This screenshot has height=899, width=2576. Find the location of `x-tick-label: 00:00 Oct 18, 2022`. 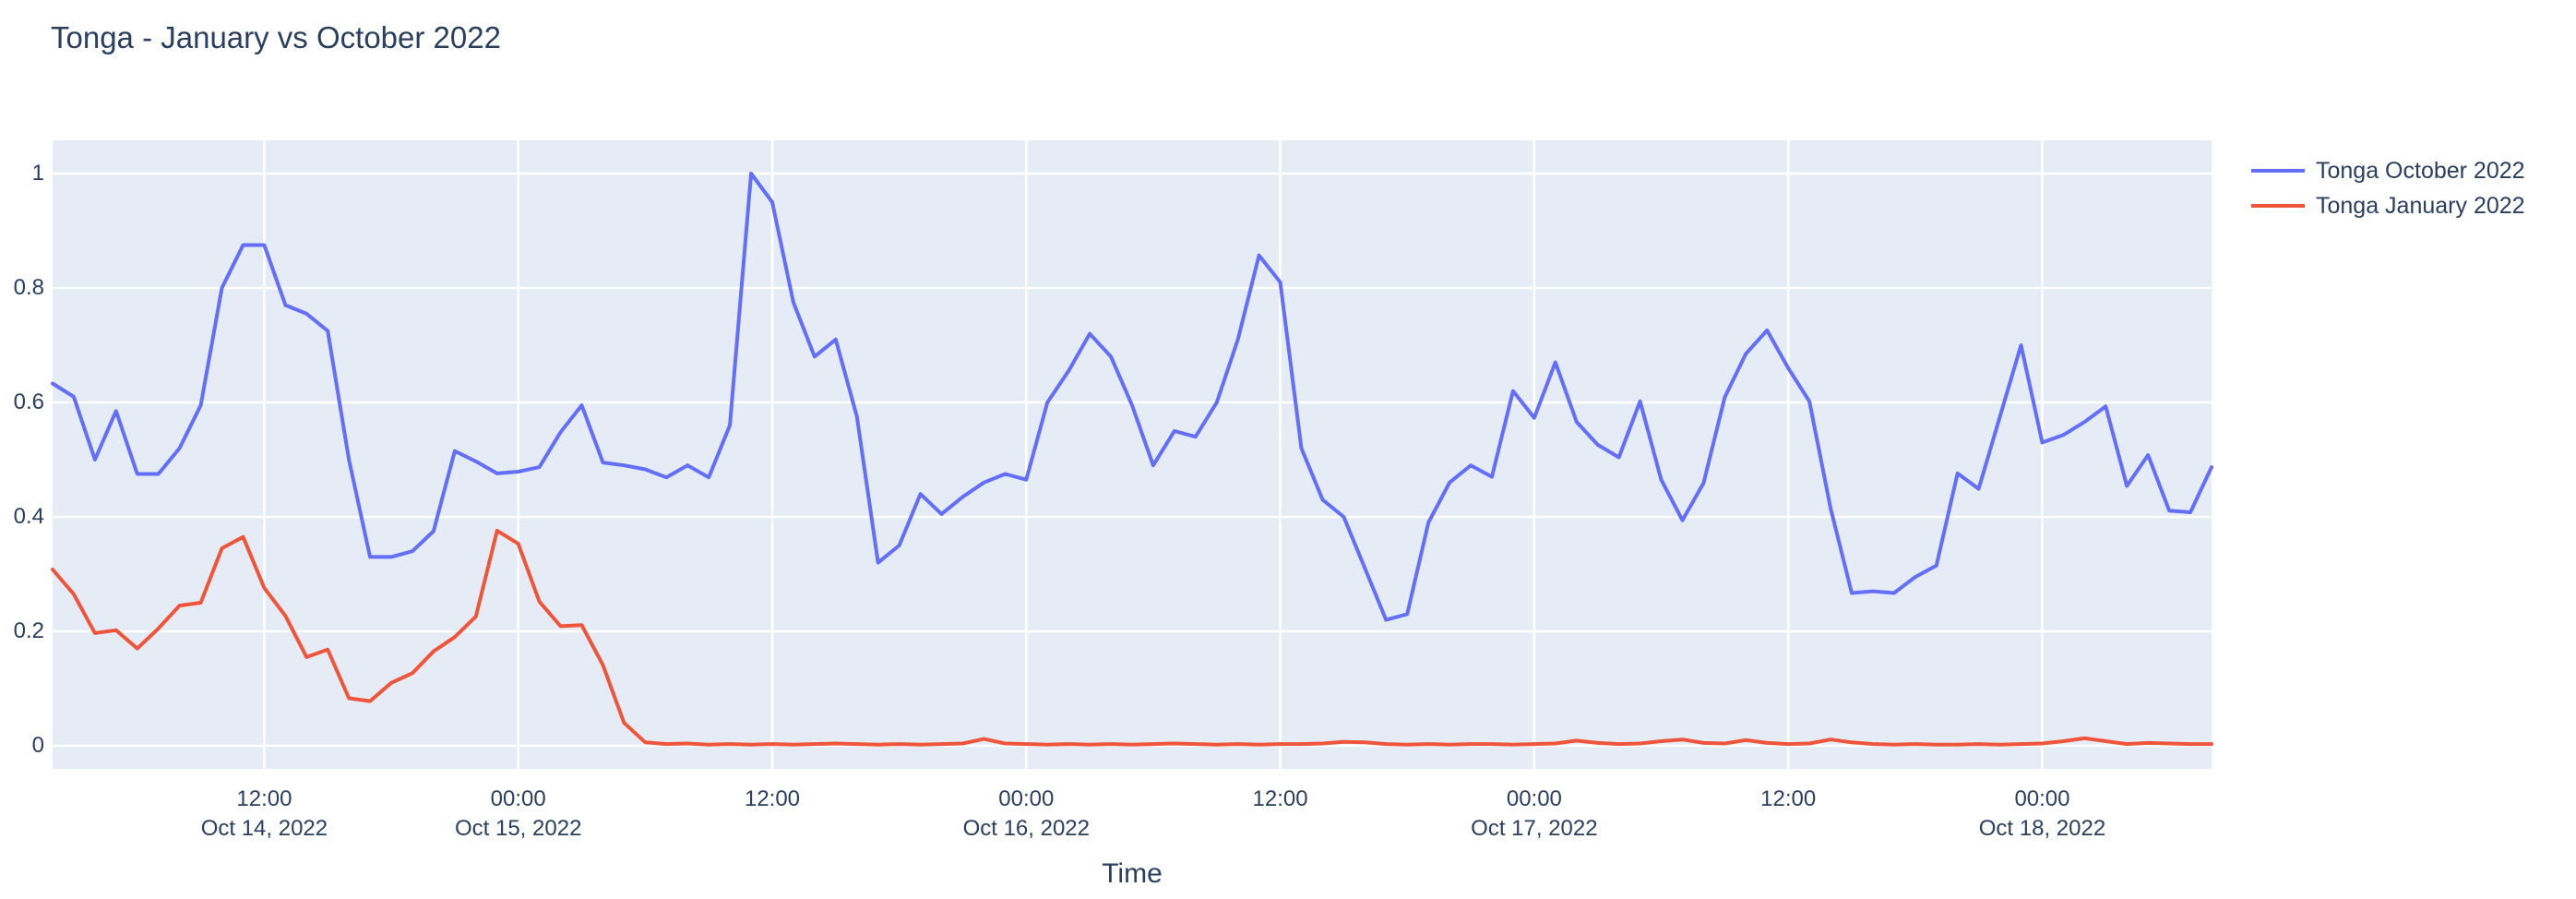

x-tick-label: 00:00 Oct 18, 2022 is located at coordinates (2042, 813).